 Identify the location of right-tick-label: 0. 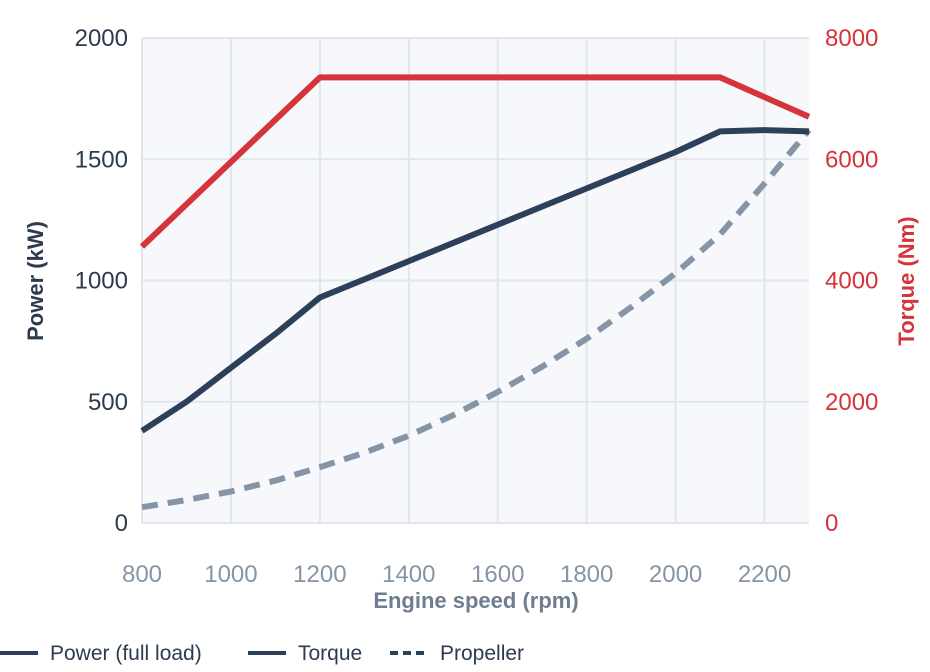
(831, 523).